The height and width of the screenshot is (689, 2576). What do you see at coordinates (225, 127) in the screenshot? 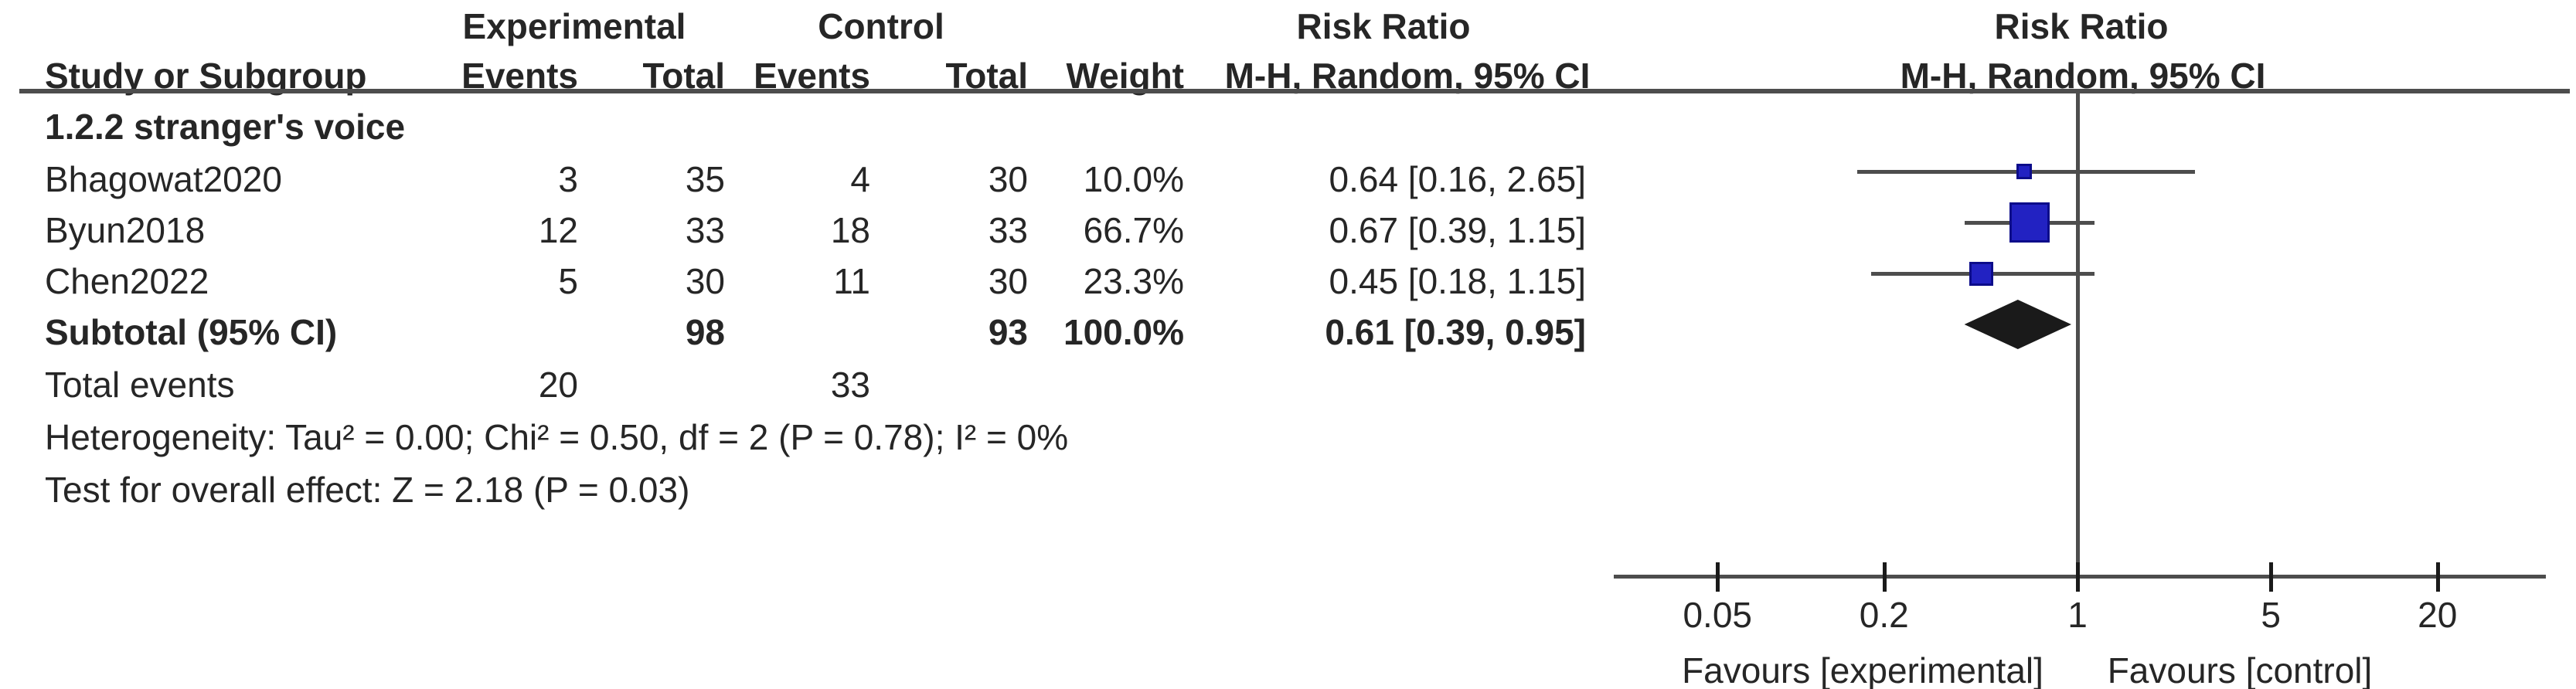
I see `subgroup-title: 1.2.2 stranger's voice` at bounding box center [225, 127].